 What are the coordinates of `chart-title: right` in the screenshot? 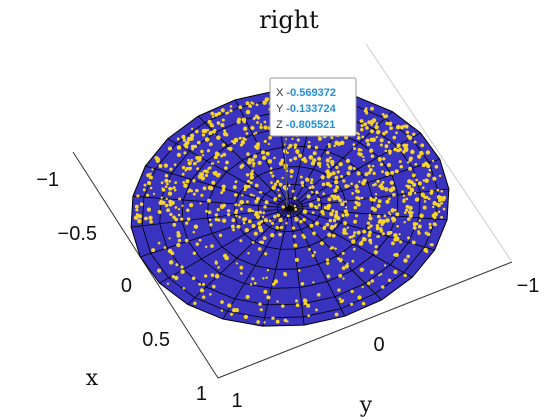 It's located at (289, 20).